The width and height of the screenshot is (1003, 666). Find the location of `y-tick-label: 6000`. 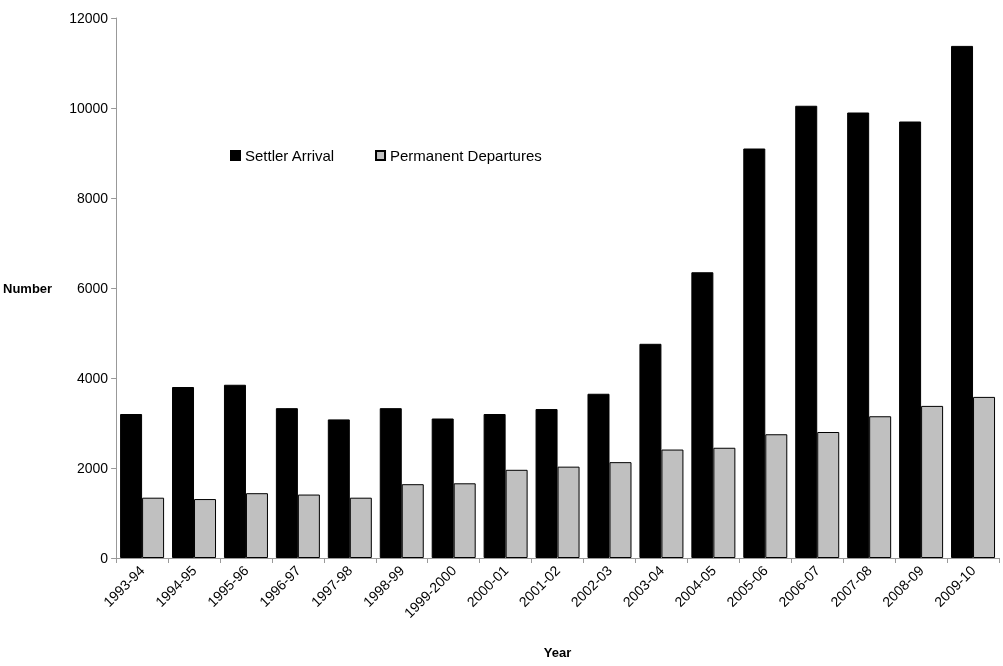

y-tick-label: 6000 is located at coordinates (92, 288).